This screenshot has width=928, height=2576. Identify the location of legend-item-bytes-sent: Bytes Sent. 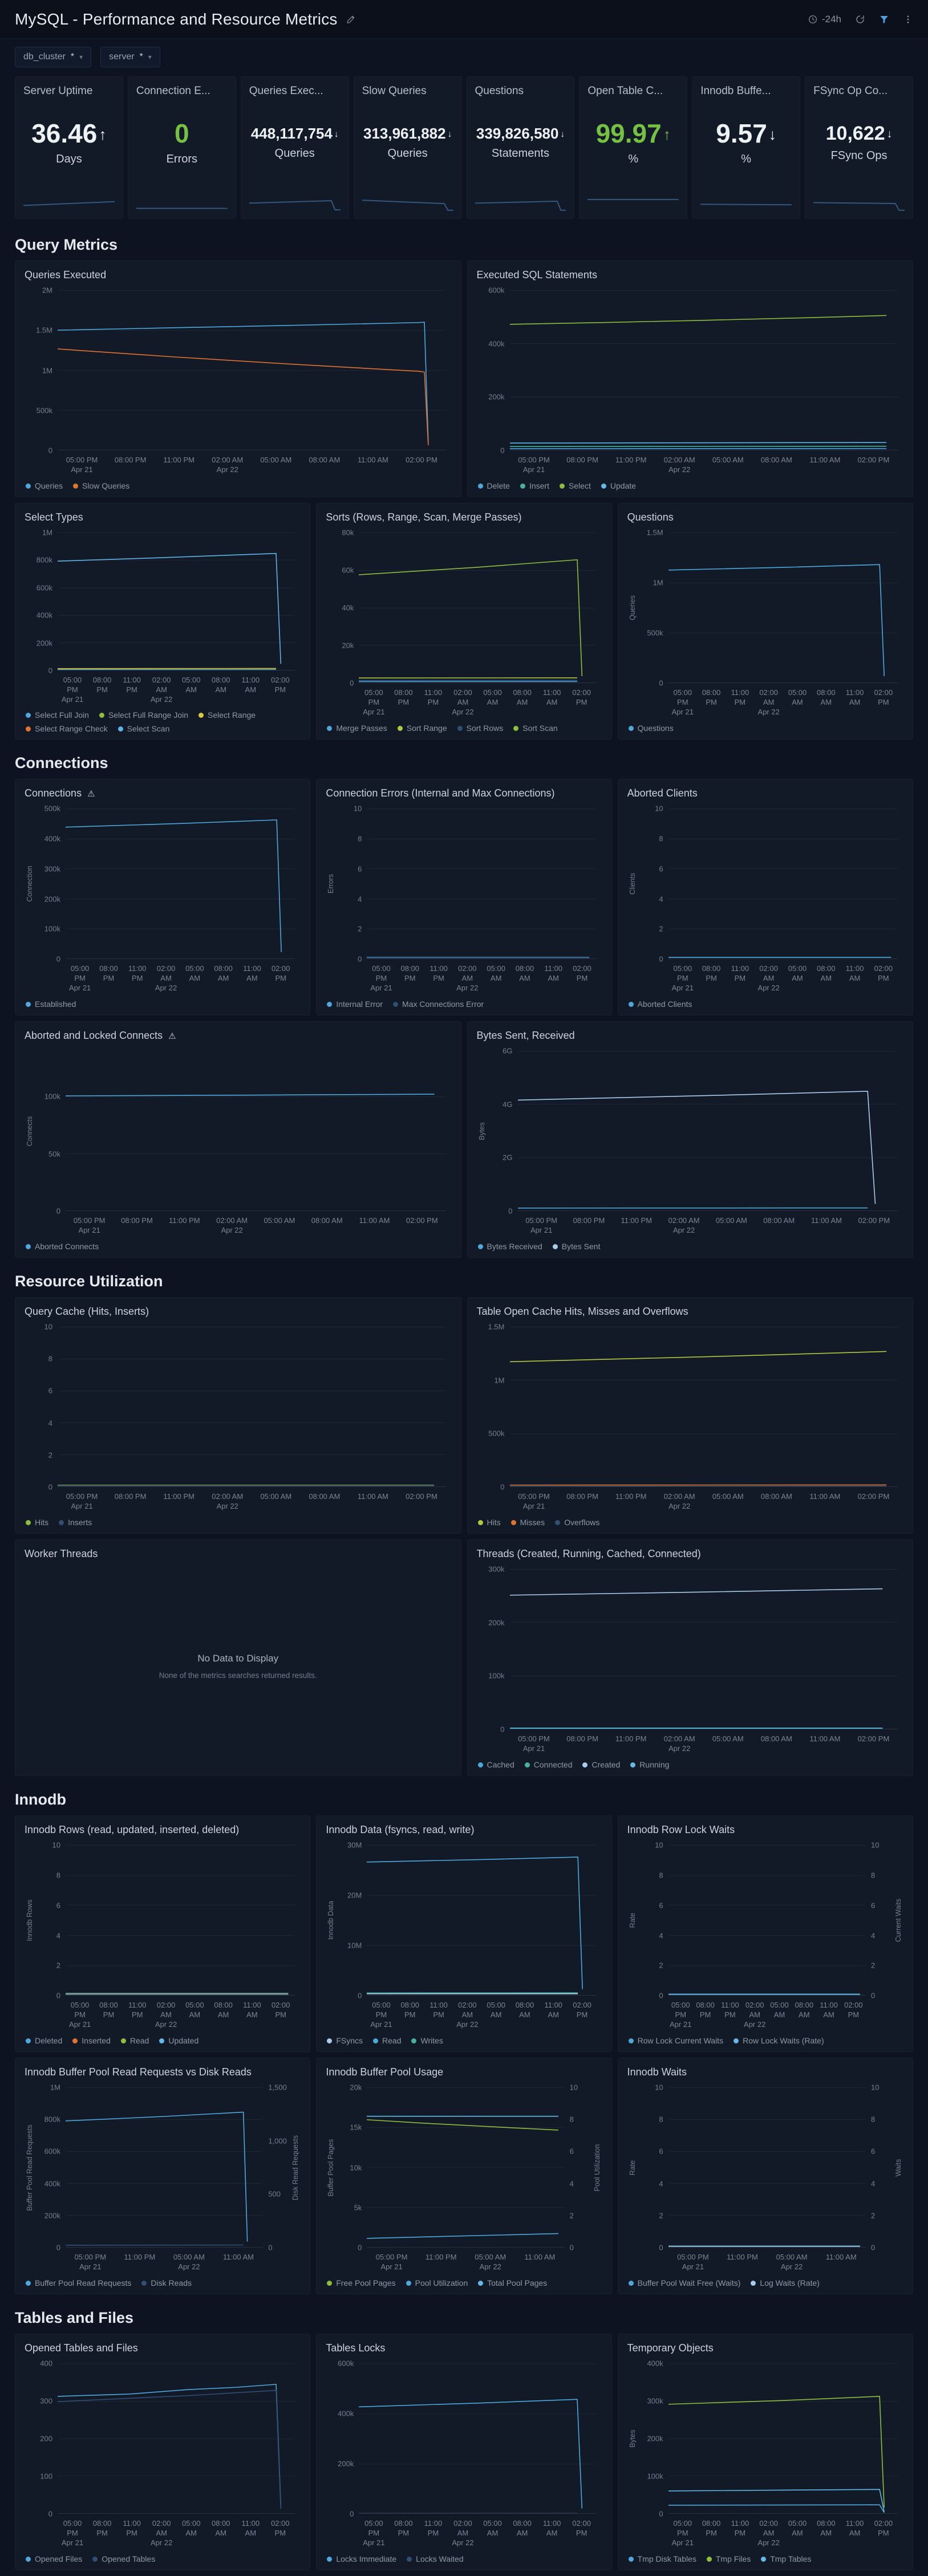
(577, 1246).